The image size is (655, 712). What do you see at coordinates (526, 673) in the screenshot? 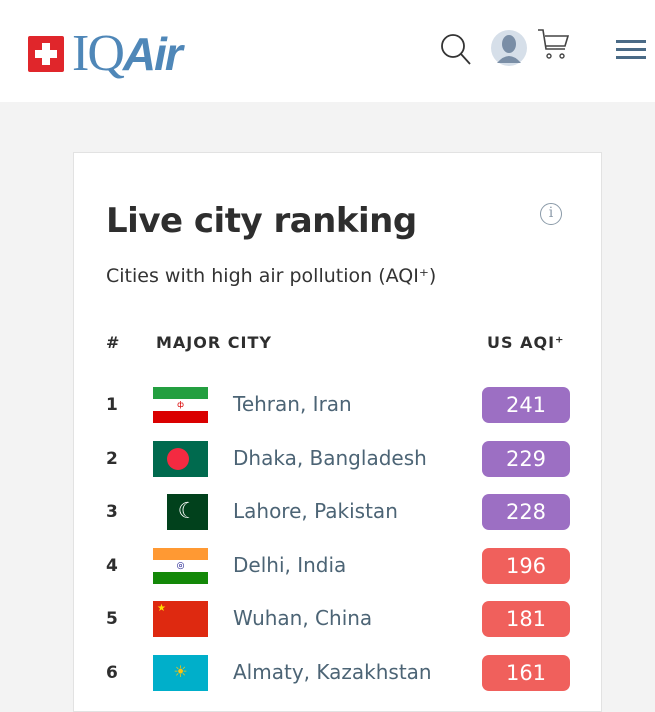
I see `aqi-badge: 161` at bounding box center [526, 673].